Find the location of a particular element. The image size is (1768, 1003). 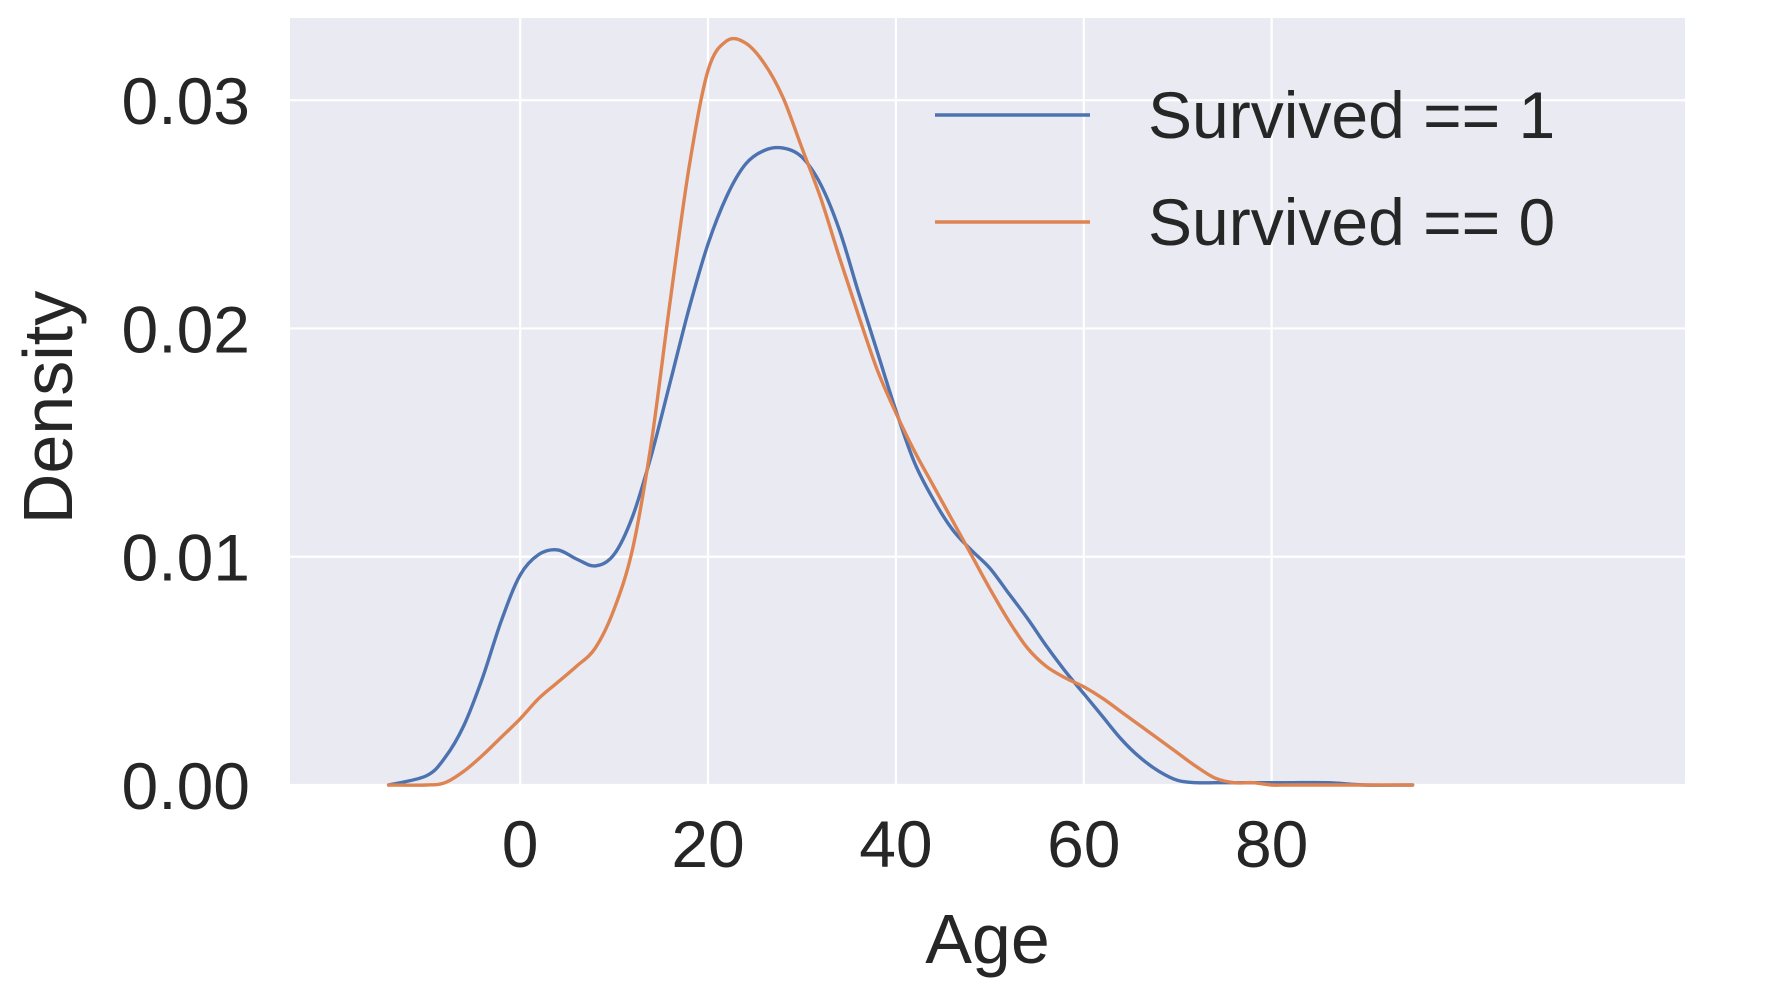

x-tick-labels: 0 20 40 60 80 is located at coordinates (905, 844).